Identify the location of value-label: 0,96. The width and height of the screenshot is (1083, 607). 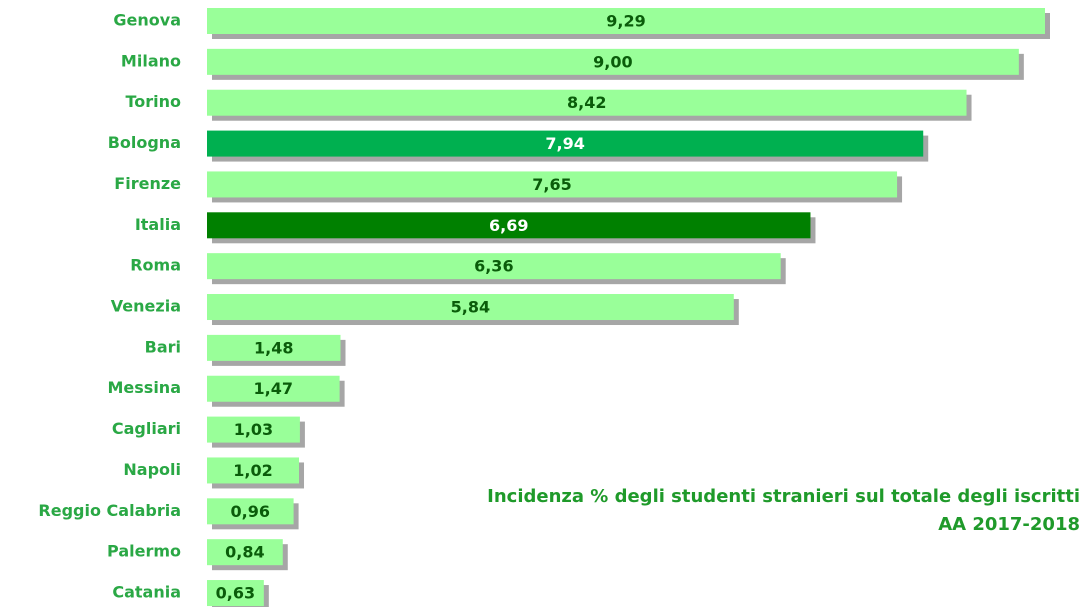
(250, 511).